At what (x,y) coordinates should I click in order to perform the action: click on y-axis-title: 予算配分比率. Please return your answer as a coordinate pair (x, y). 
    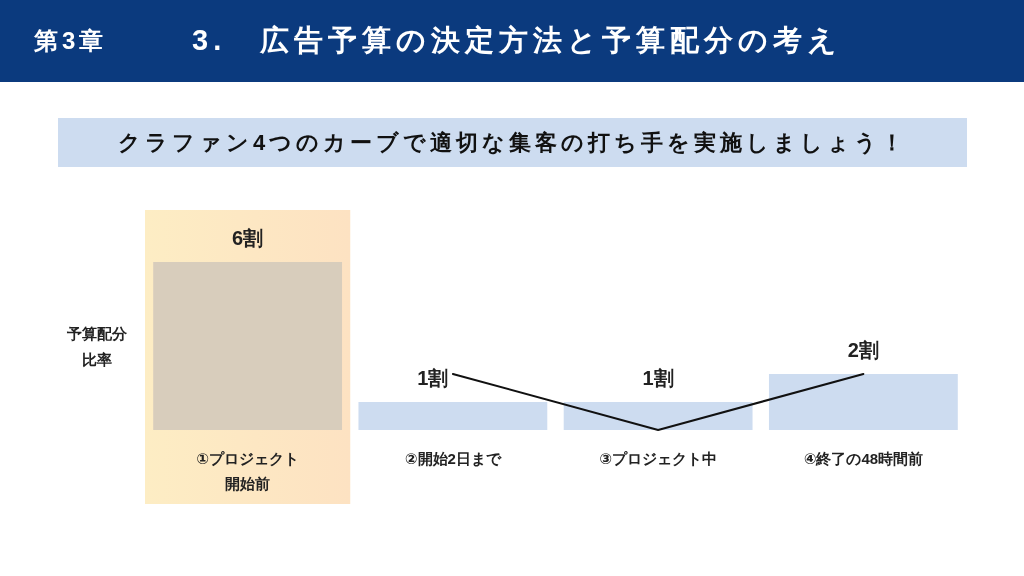
    Looking at the image, I should click on (97, 346).